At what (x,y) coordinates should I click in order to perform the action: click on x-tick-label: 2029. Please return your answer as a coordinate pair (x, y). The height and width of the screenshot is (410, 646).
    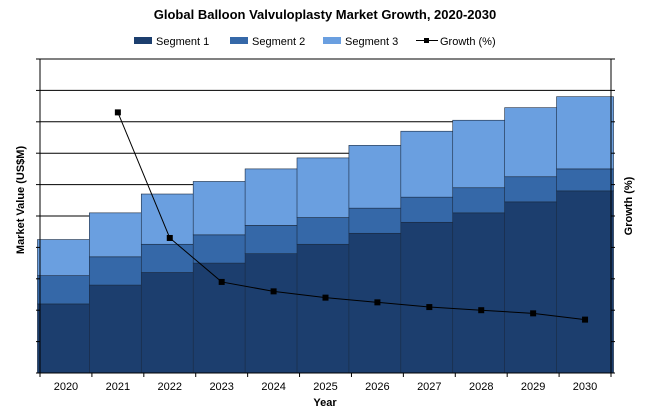
    Looking at the image, I should click on (533, 387).